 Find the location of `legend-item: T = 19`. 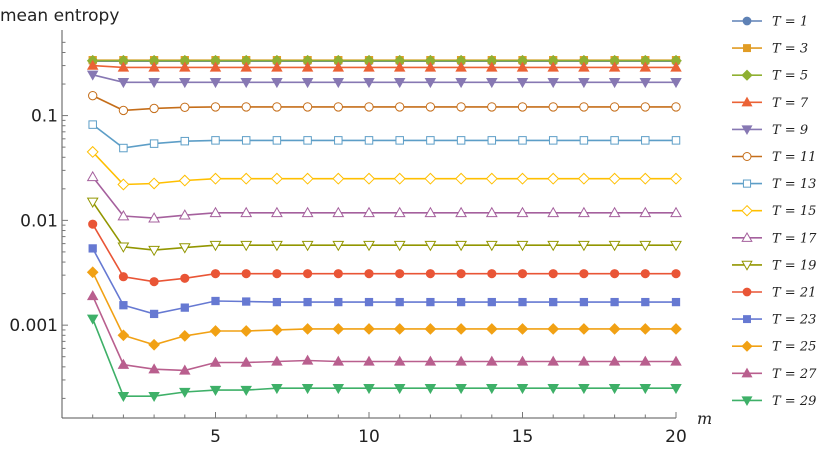

legend-item: T = 19 is located at coordinates (774, 265).